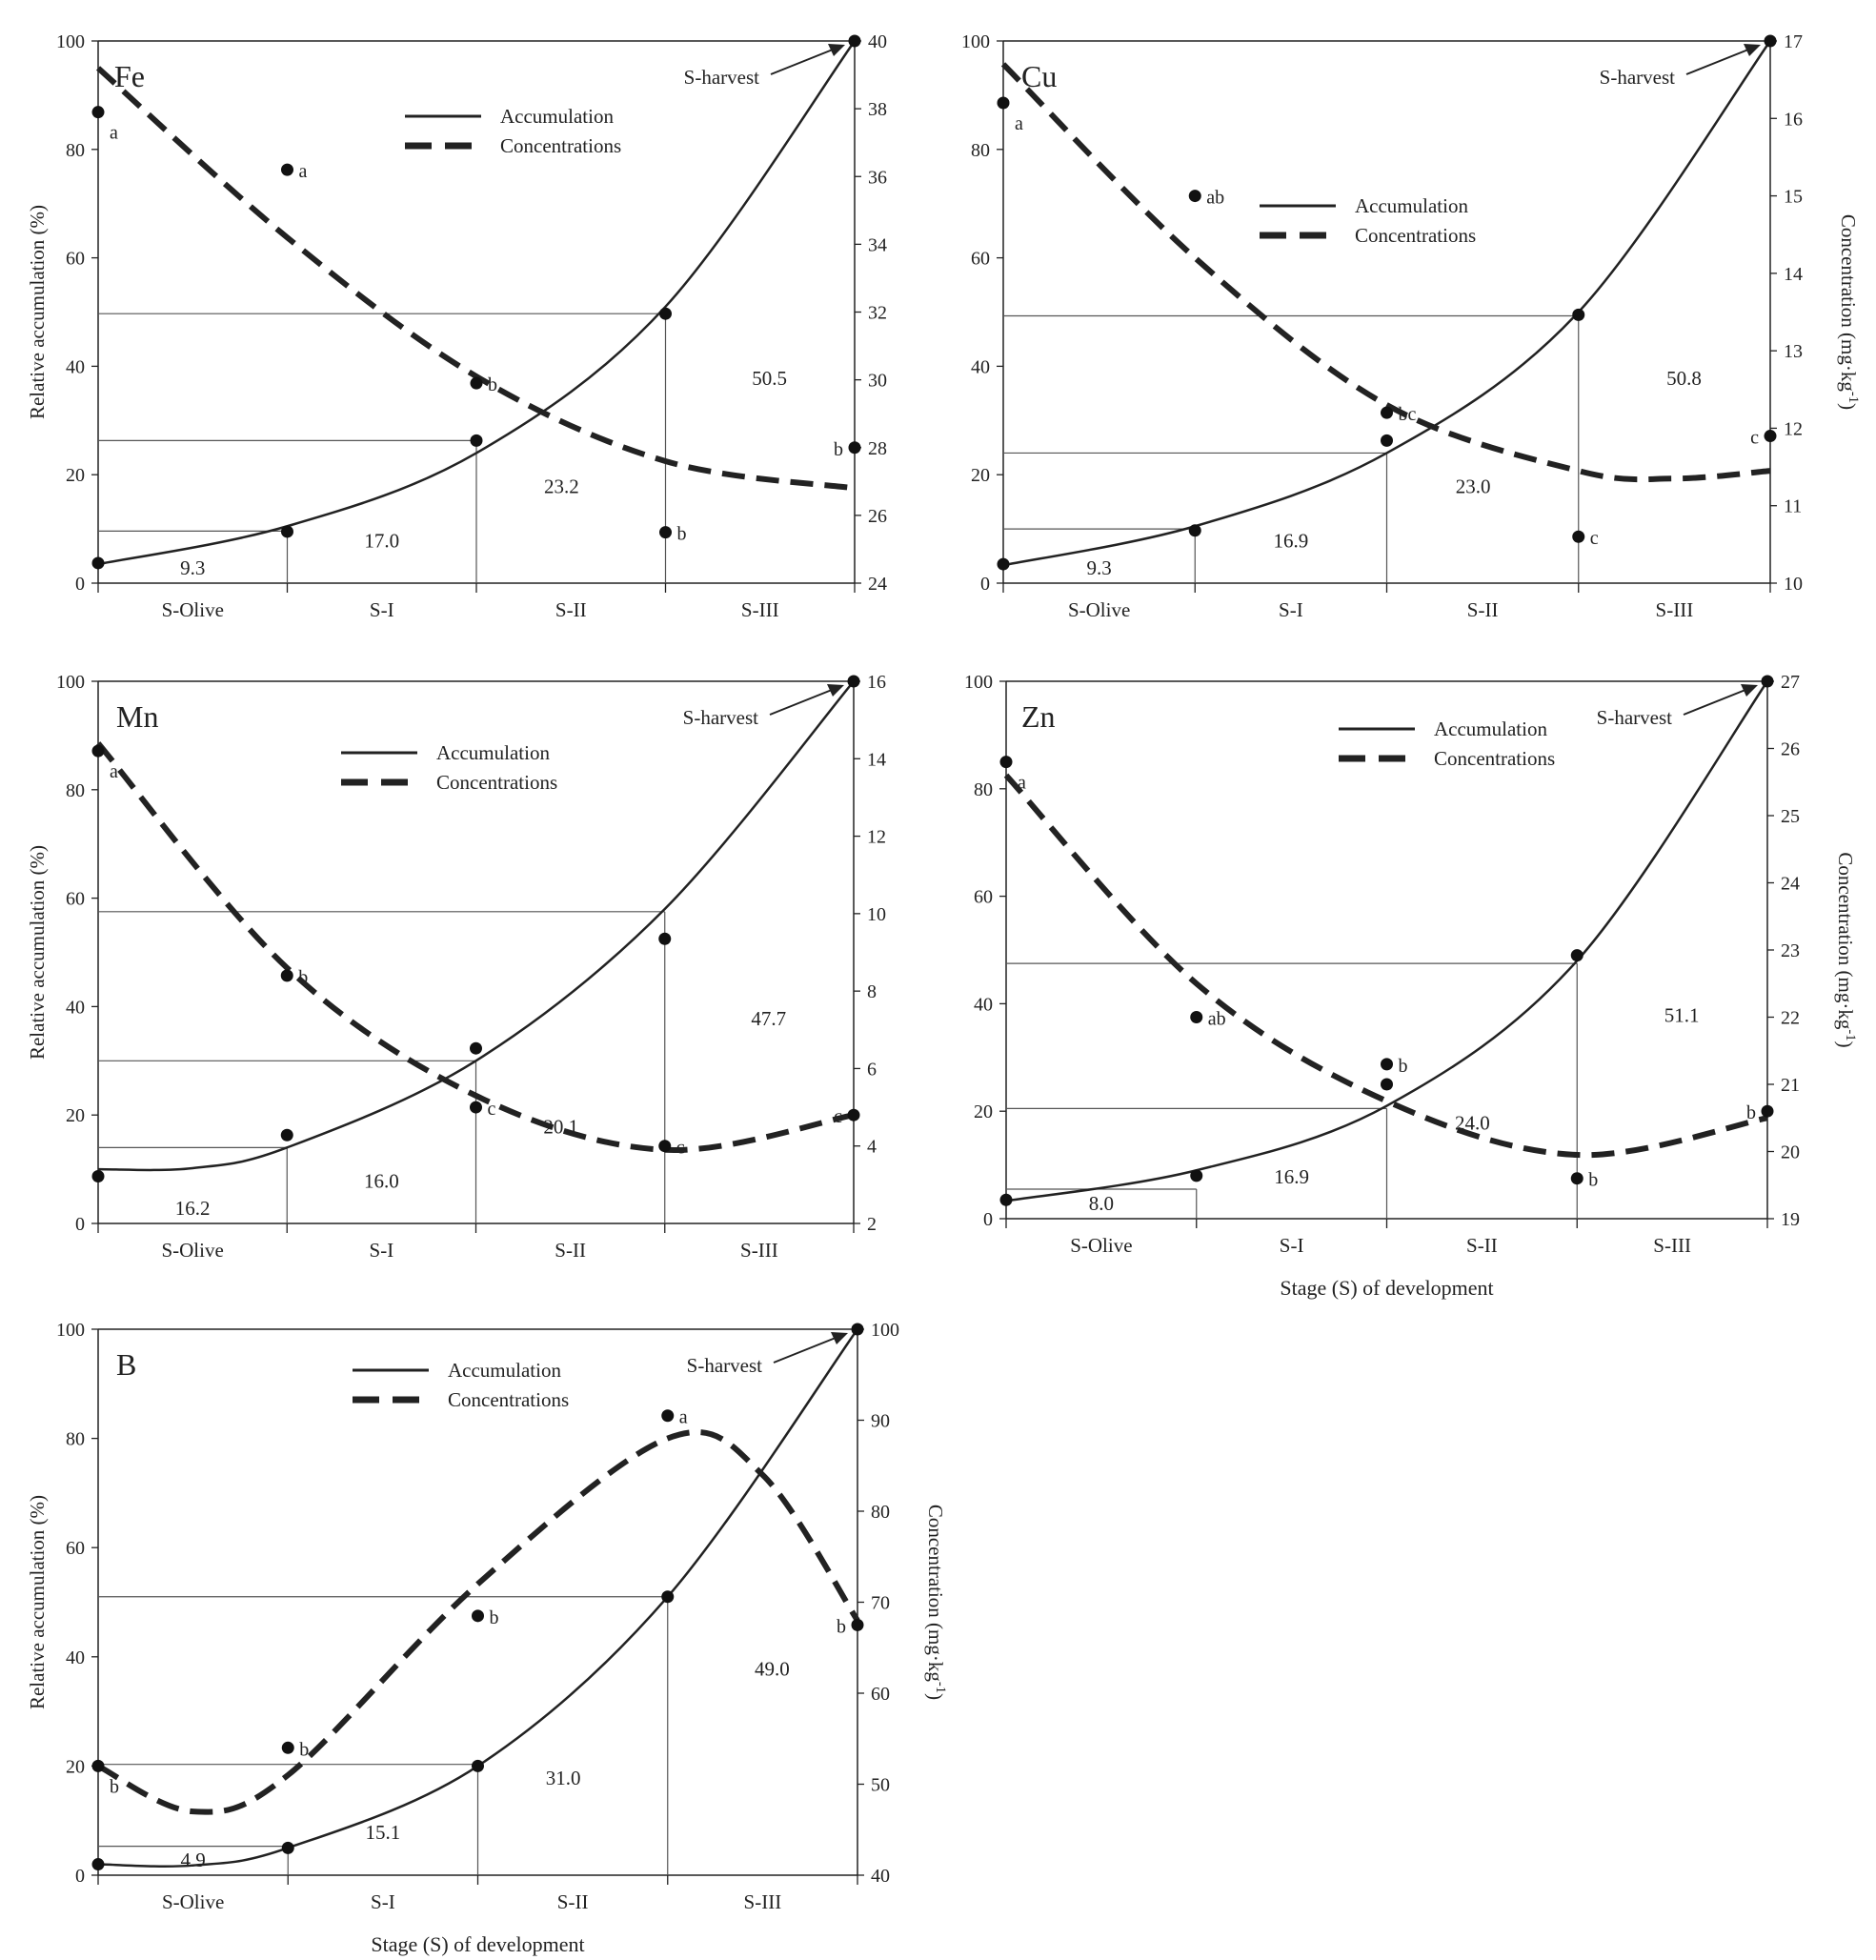 This screenshot has height=1960, width=1876. I want to click on y-right-tick-label: 16, so click(1794, 119).